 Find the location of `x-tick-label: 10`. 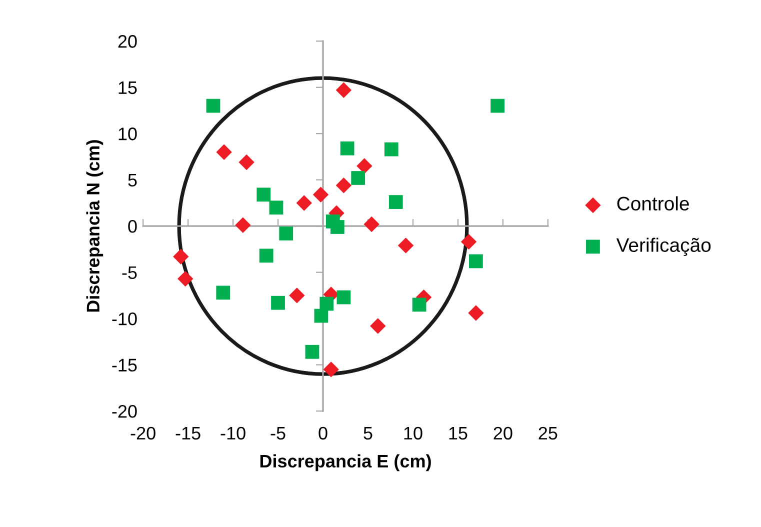

x-tick-label: 10 is located at coordinates (413, 433).